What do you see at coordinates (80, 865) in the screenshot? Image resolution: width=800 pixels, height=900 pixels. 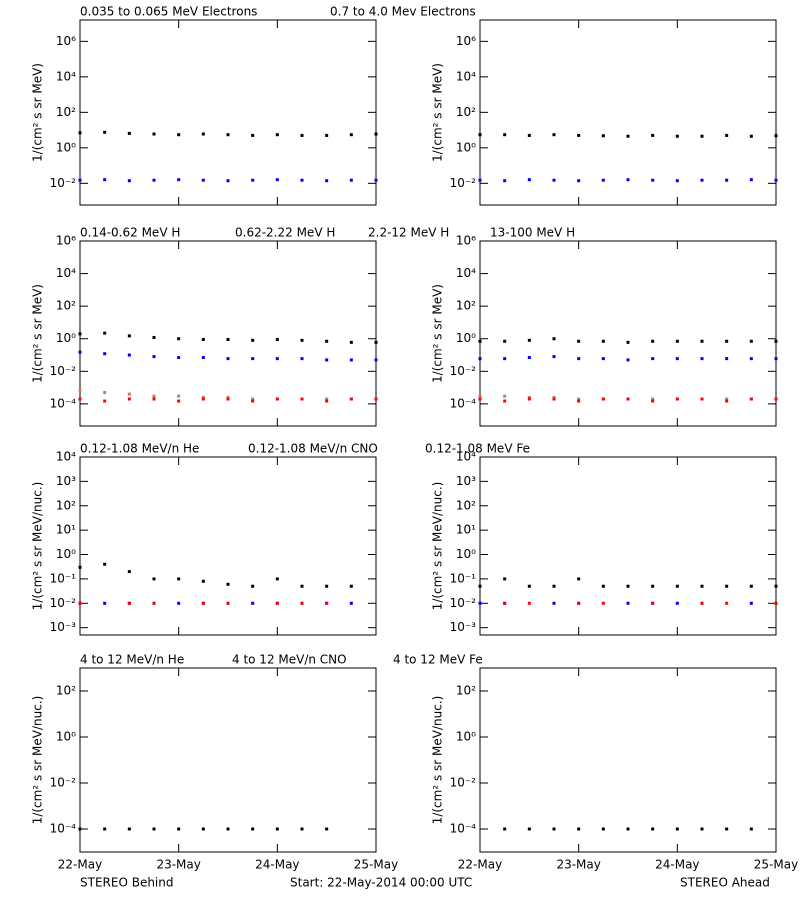 I see `x-tick-label: 22-May` at bounding box center [80, 865].